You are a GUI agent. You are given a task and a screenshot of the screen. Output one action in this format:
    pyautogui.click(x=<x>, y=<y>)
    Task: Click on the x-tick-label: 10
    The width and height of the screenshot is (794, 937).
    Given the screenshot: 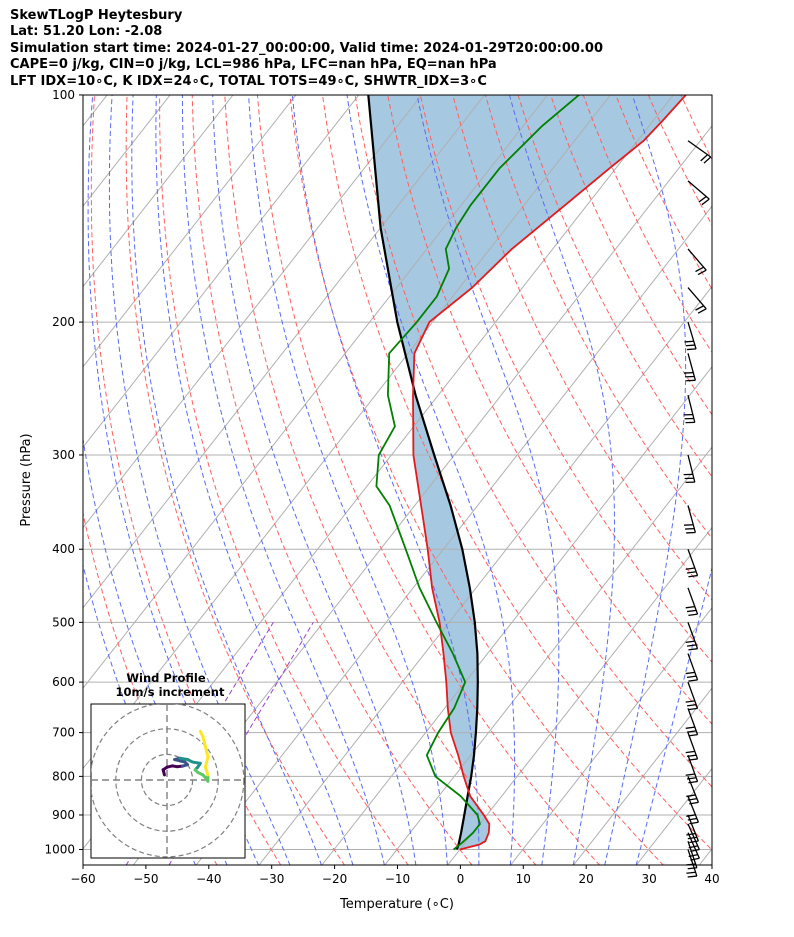 What is the action you would take?
    pyautogui.click(x=523, y=879)
    